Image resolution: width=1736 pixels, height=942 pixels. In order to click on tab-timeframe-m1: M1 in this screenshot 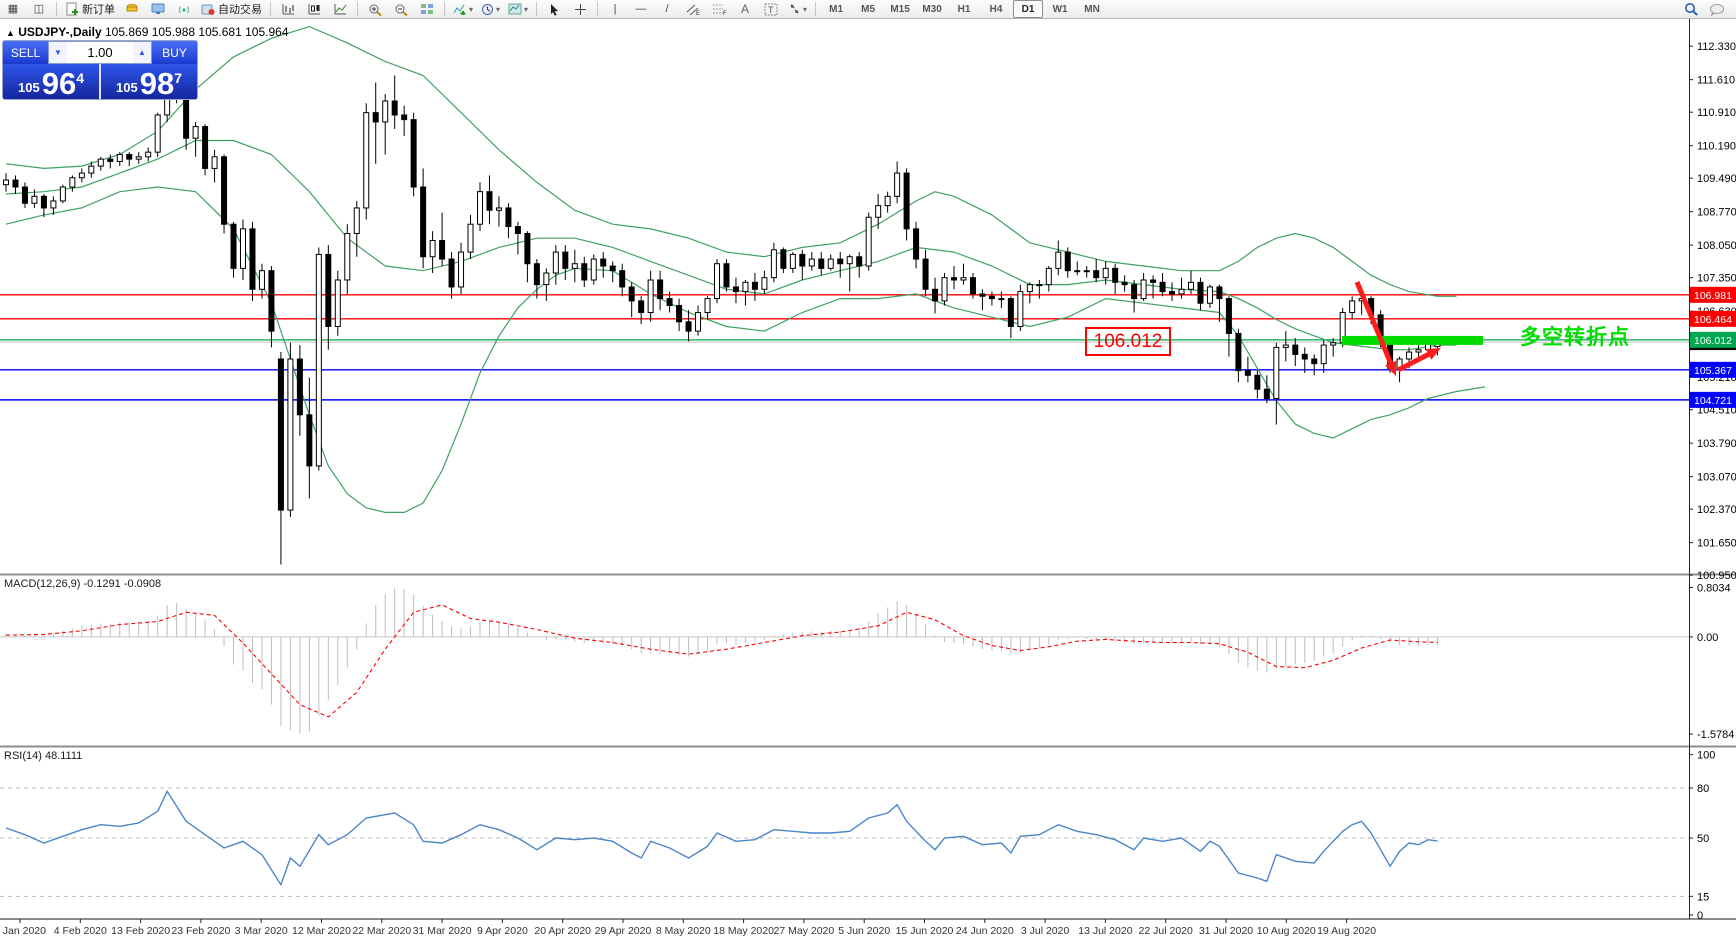, I will do `click(836, 9)`.